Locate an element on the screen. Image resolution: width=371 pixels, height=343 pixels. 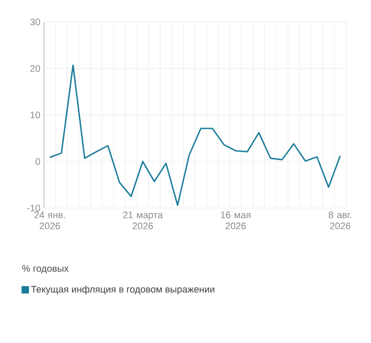
x-tick-label: 24 янв. 2026 is located at coordinates (49, 221).